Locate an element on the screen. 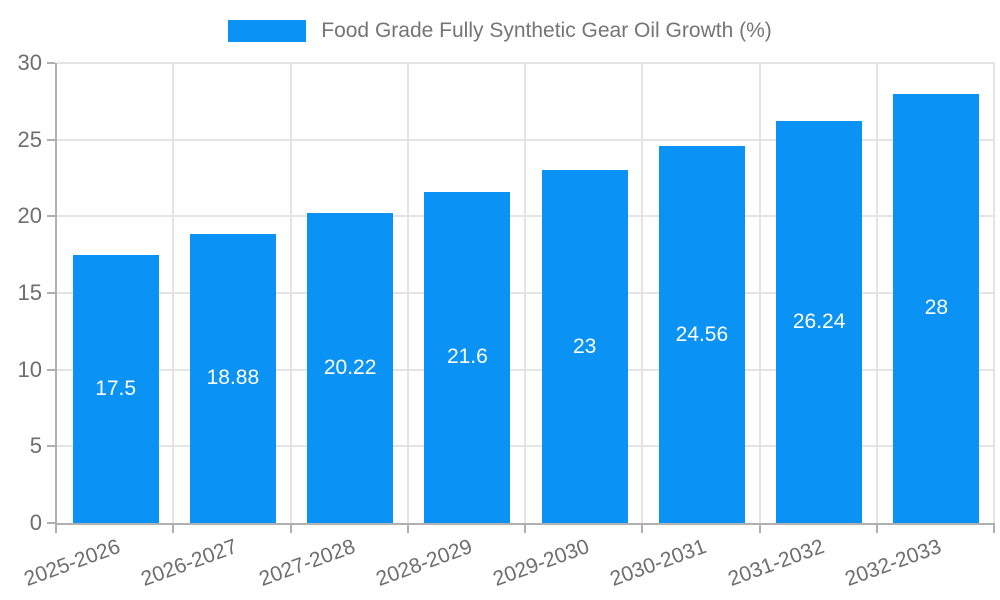  bar: 28 is located at coordinates (936, 308).